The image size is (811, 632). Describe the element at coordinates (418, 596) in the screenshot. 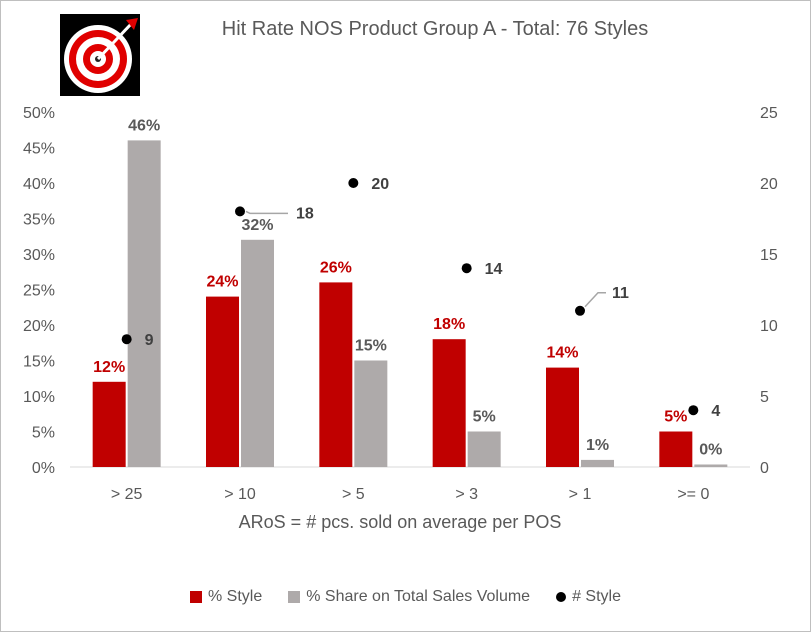

I see `legend-label: % Share on Total Sales Volume` at that location.